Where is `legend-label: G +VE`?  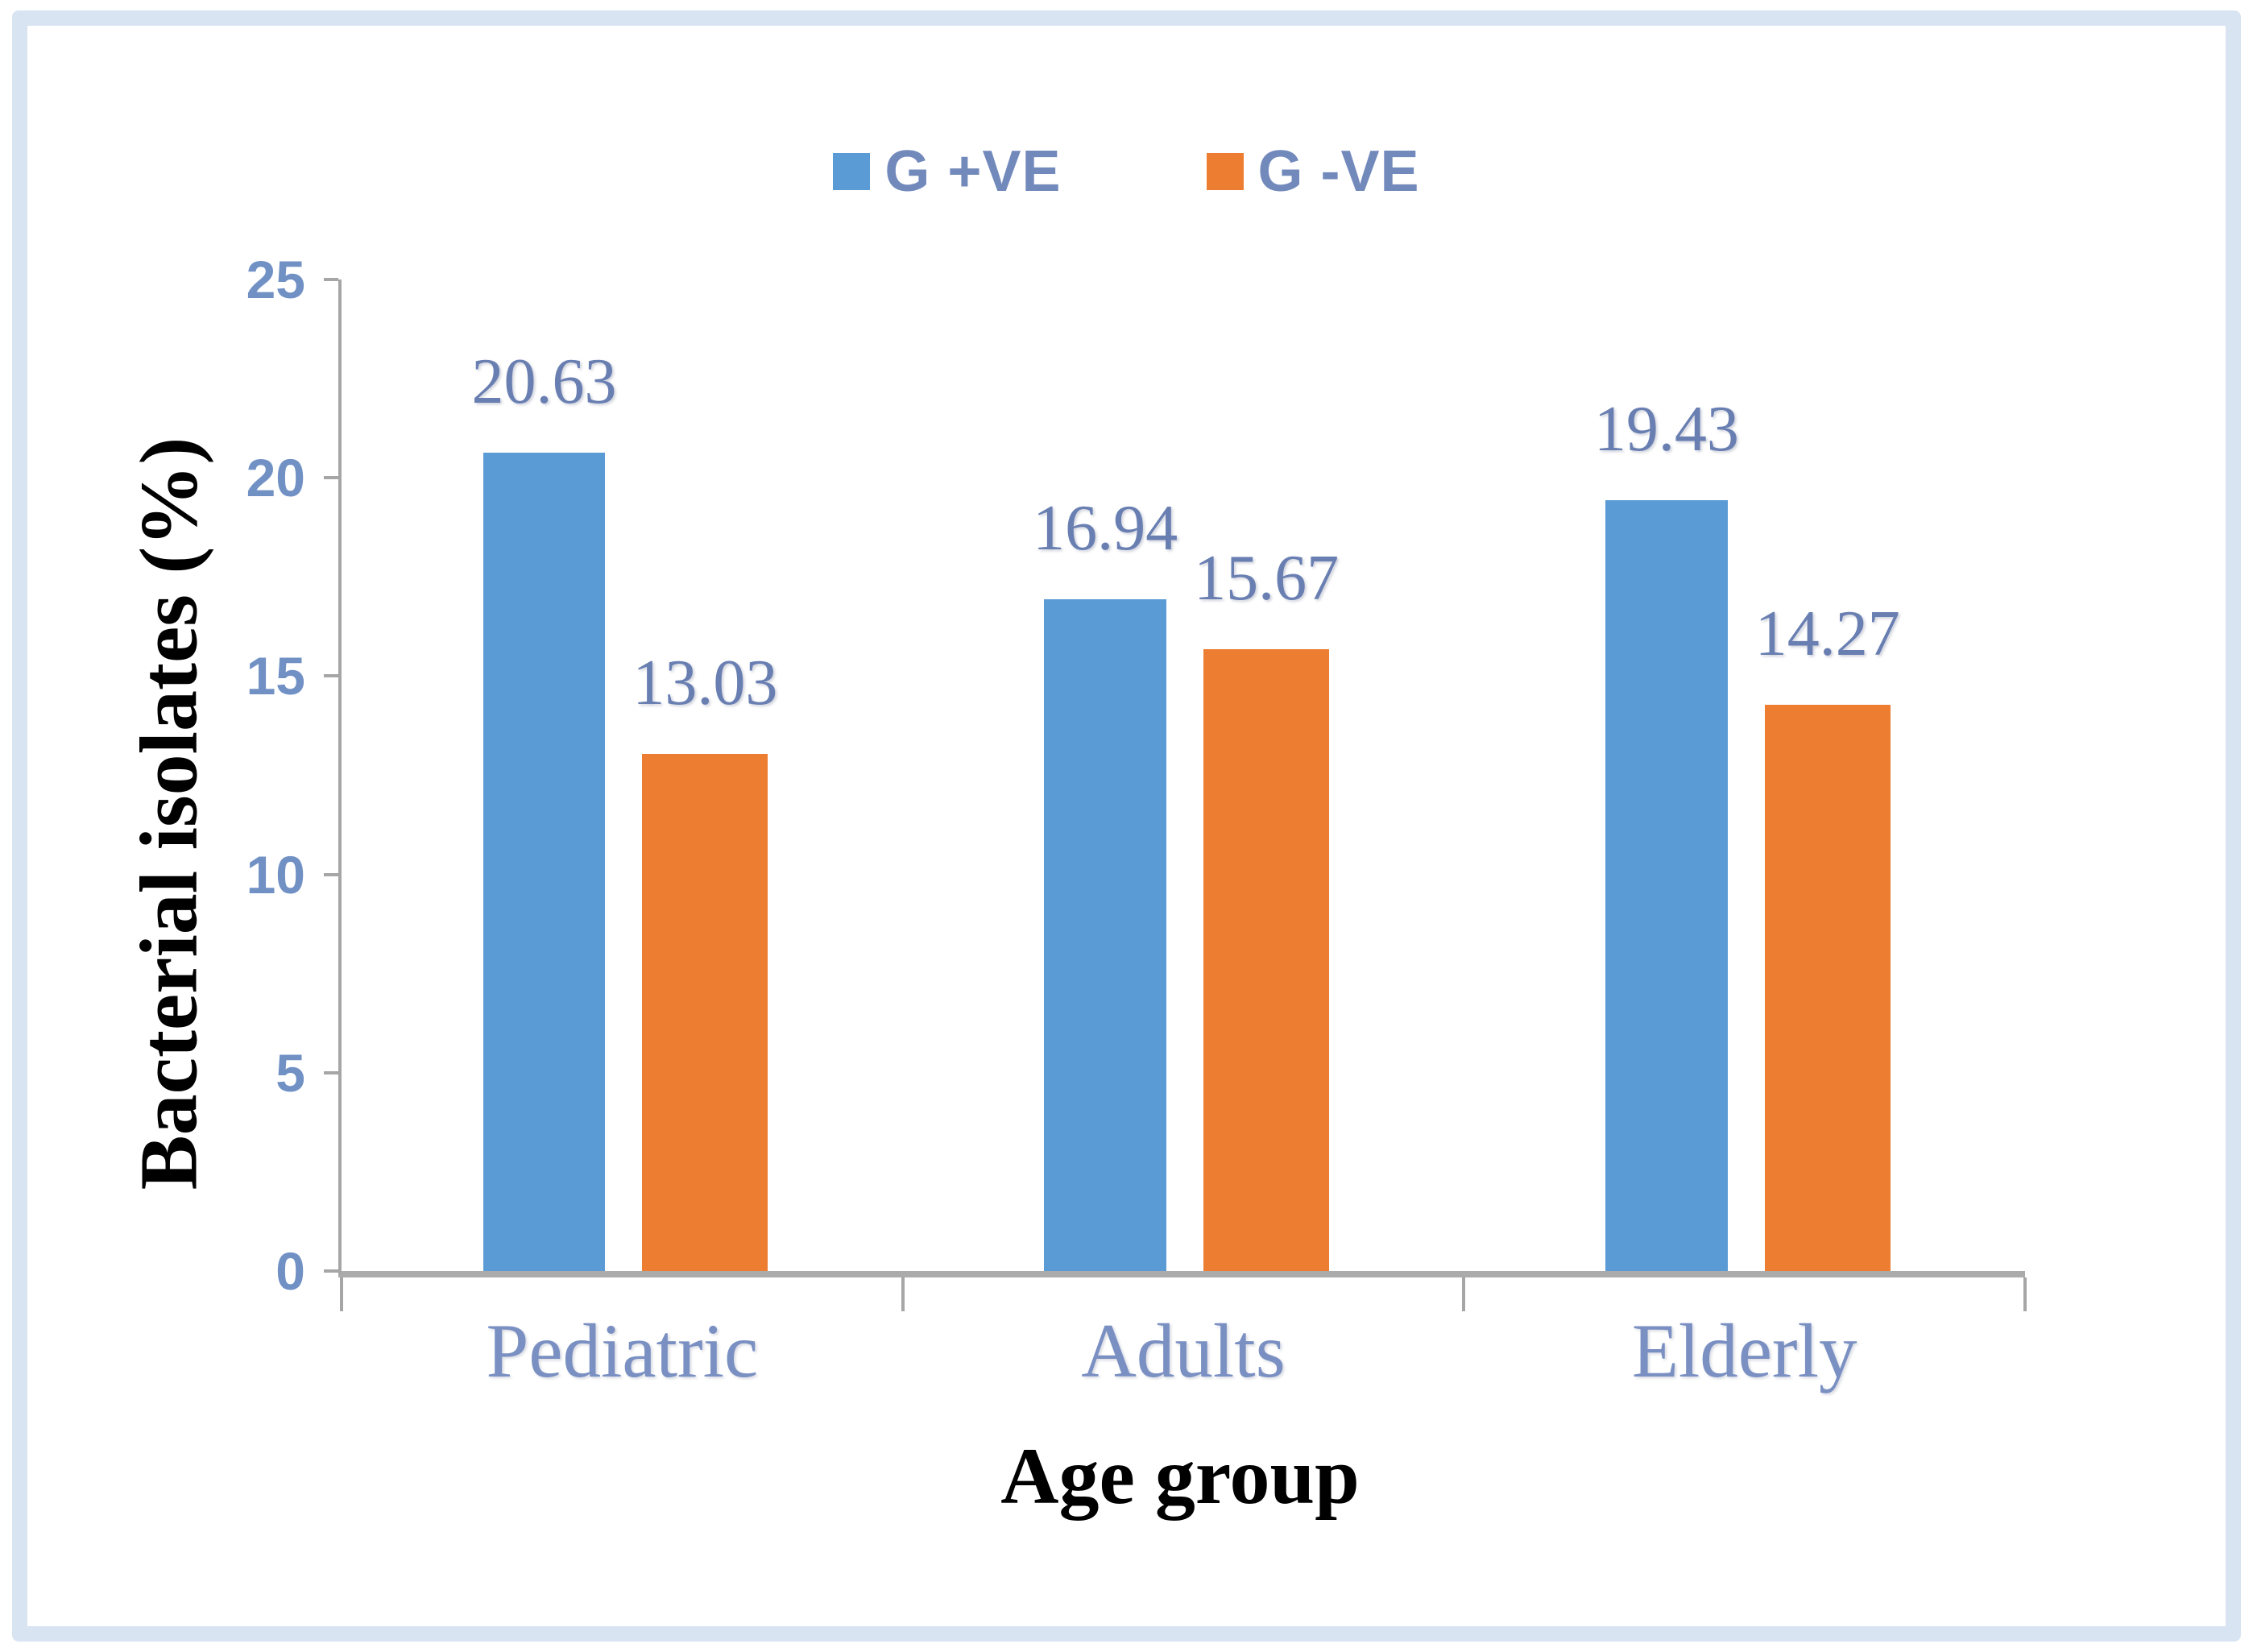
legend-label: G +VE is located at coordinates (973, 171).